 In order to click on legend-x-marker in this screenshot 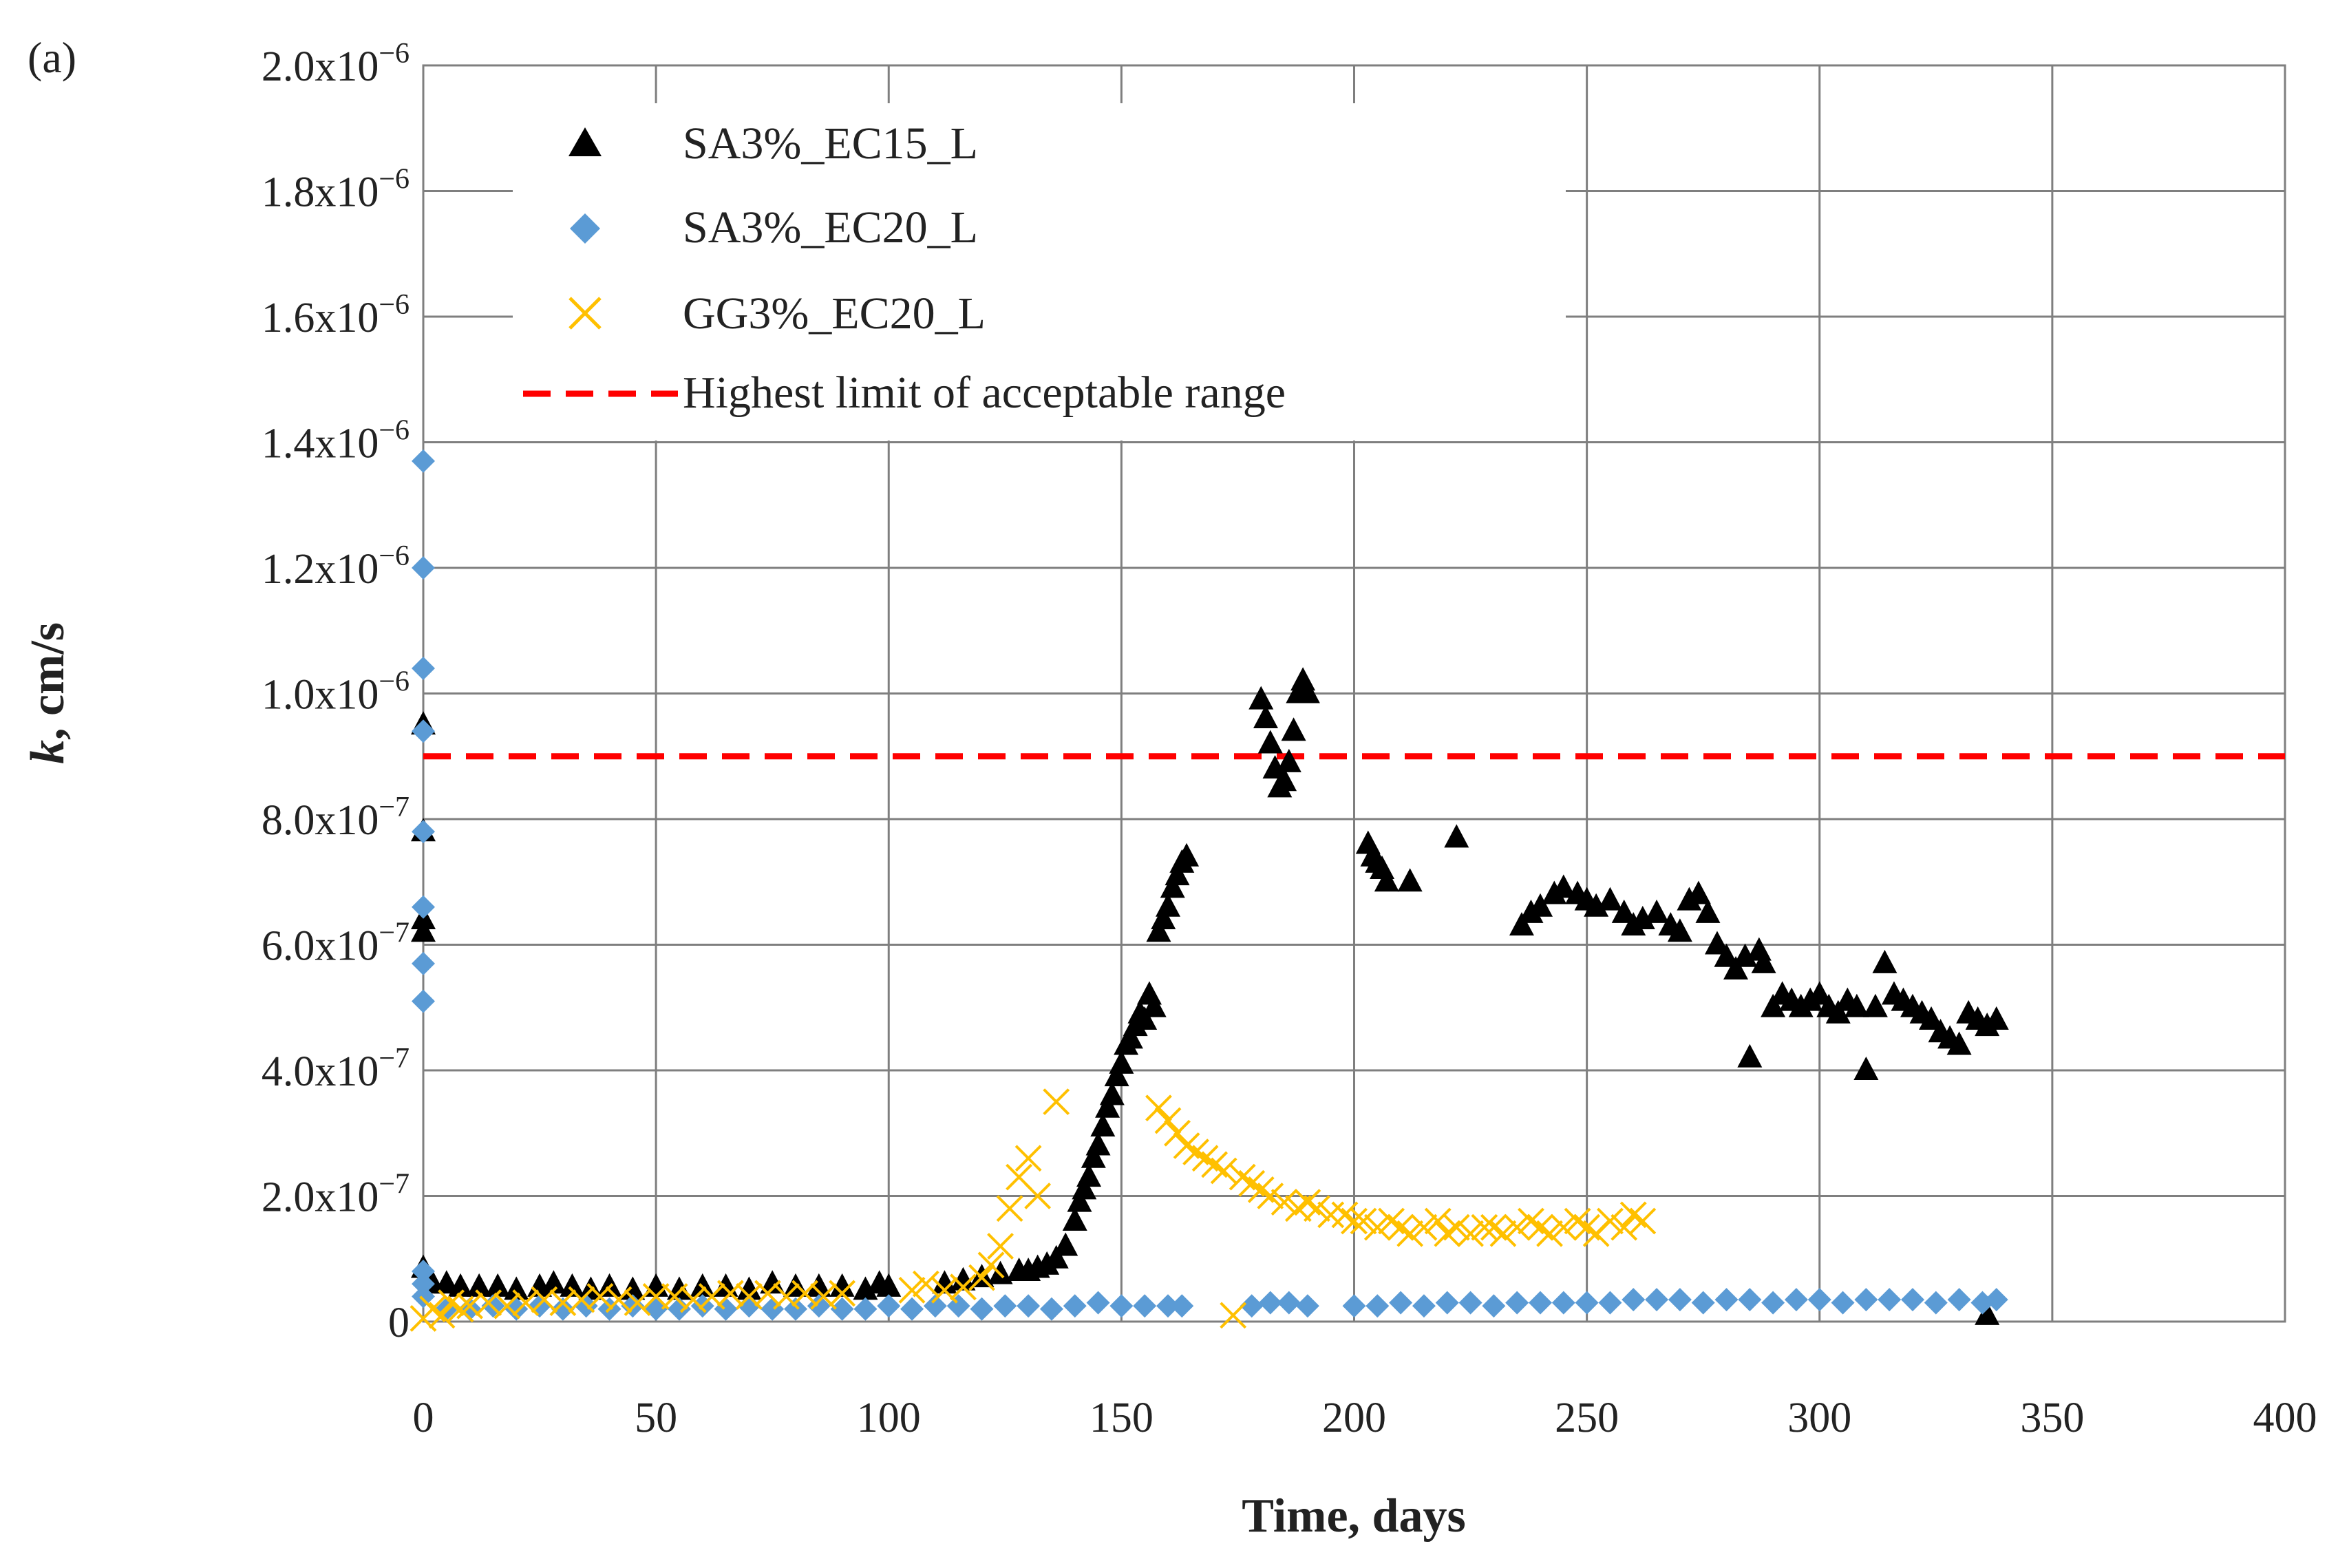, I will do `click(585, 313)`.